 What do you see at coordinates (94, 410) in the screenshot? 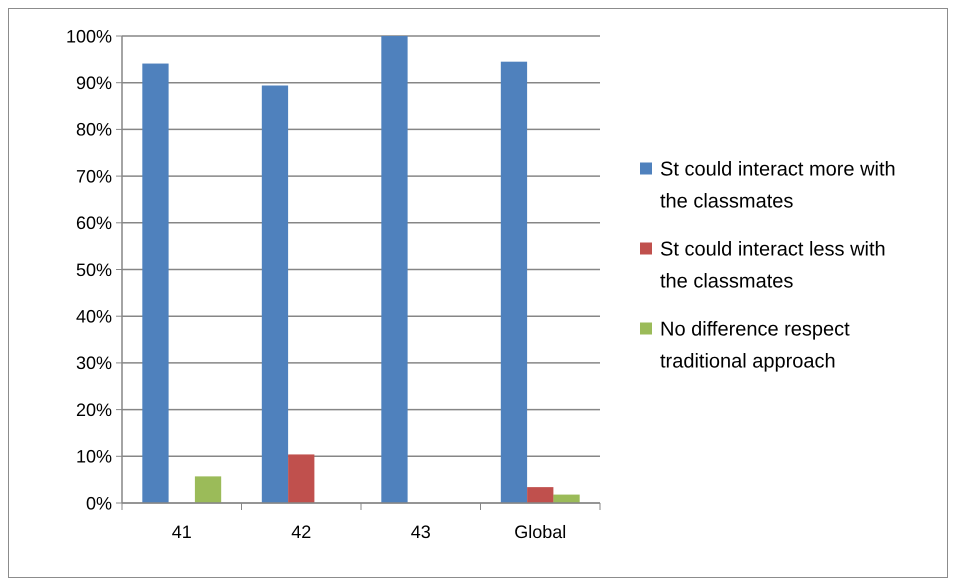
I see `y-tick-label: 20%` at bounding box center [94, 410].